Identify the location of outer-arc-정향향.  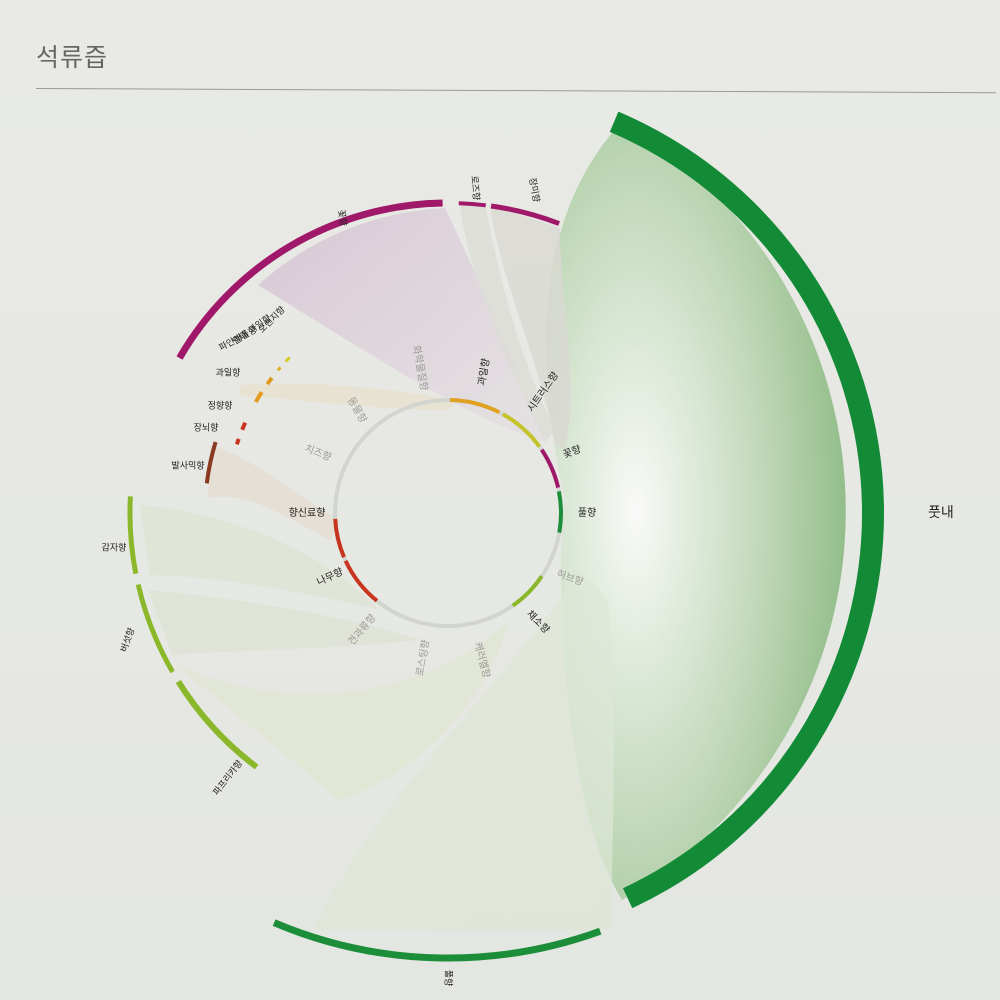
(244, 426).